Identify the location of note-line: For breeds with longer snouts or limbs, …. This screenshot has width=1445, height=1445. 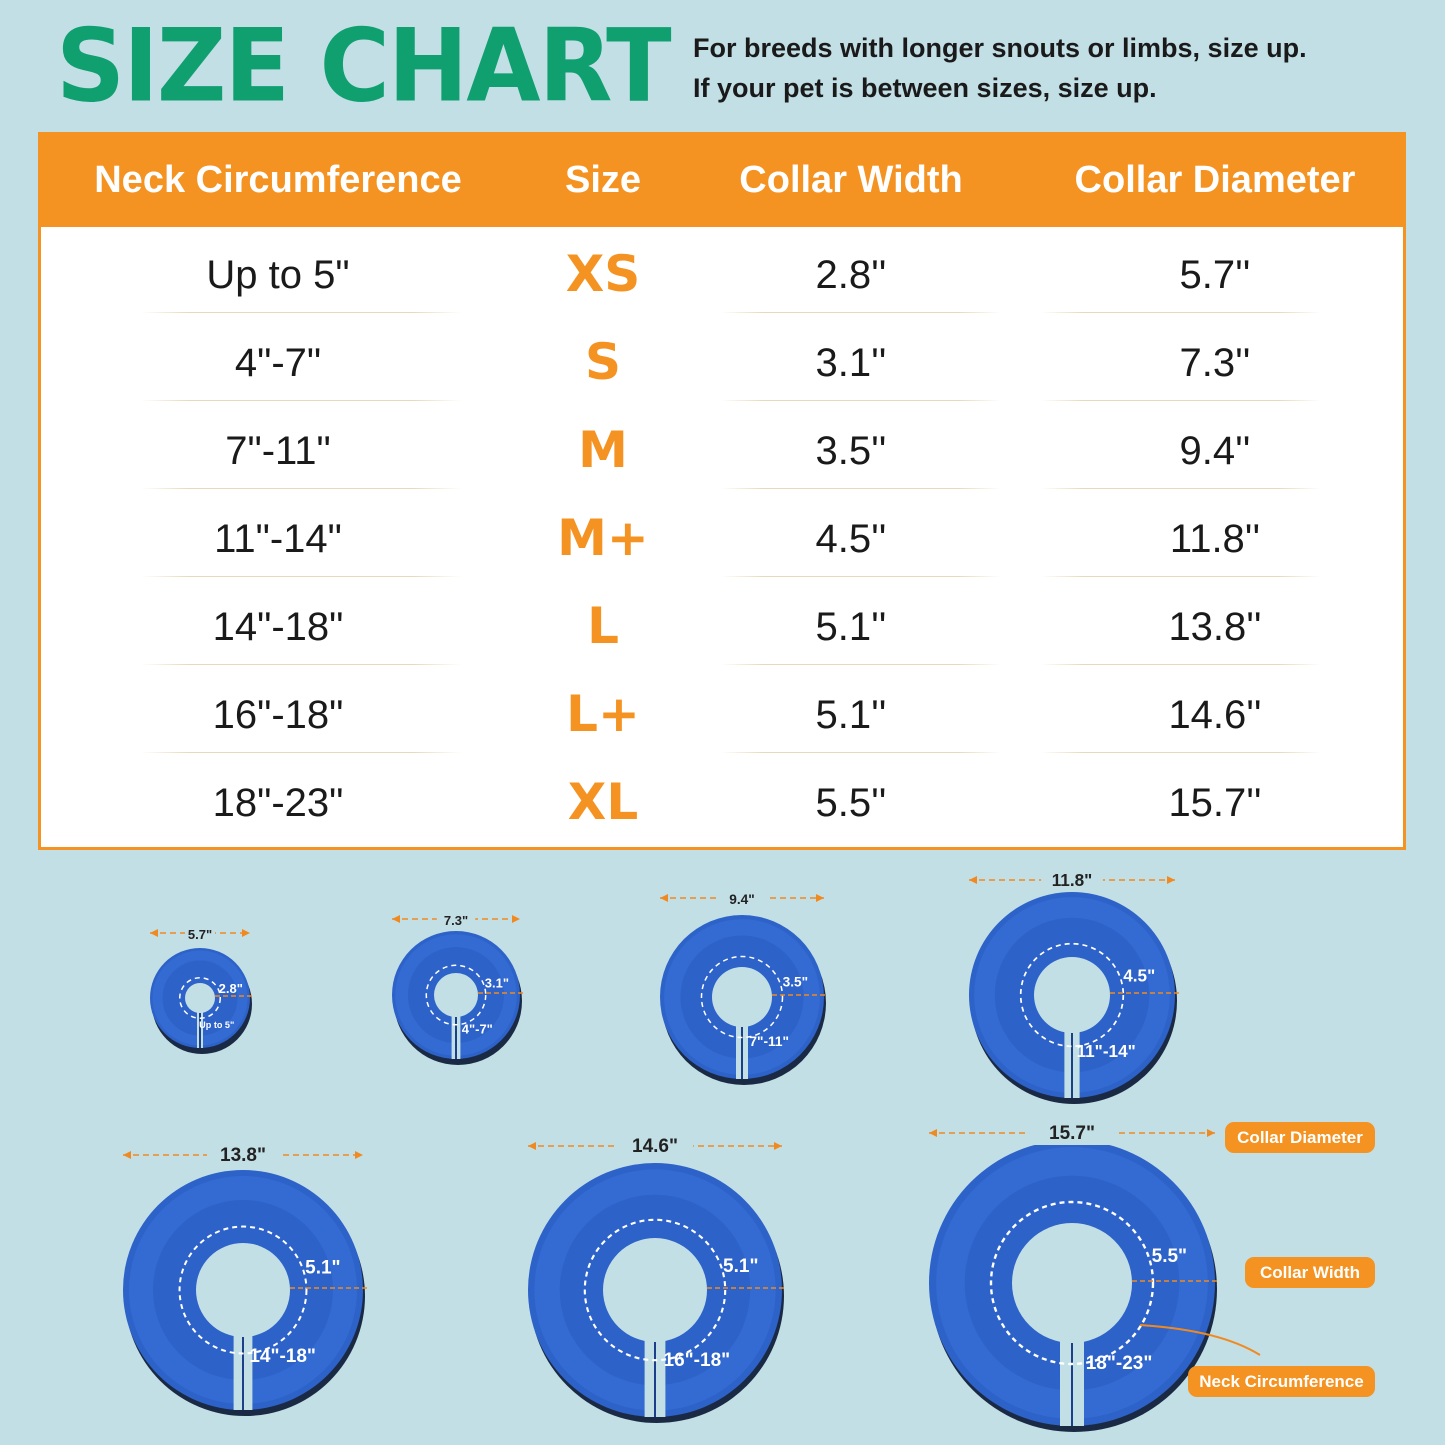
(1000, 48).